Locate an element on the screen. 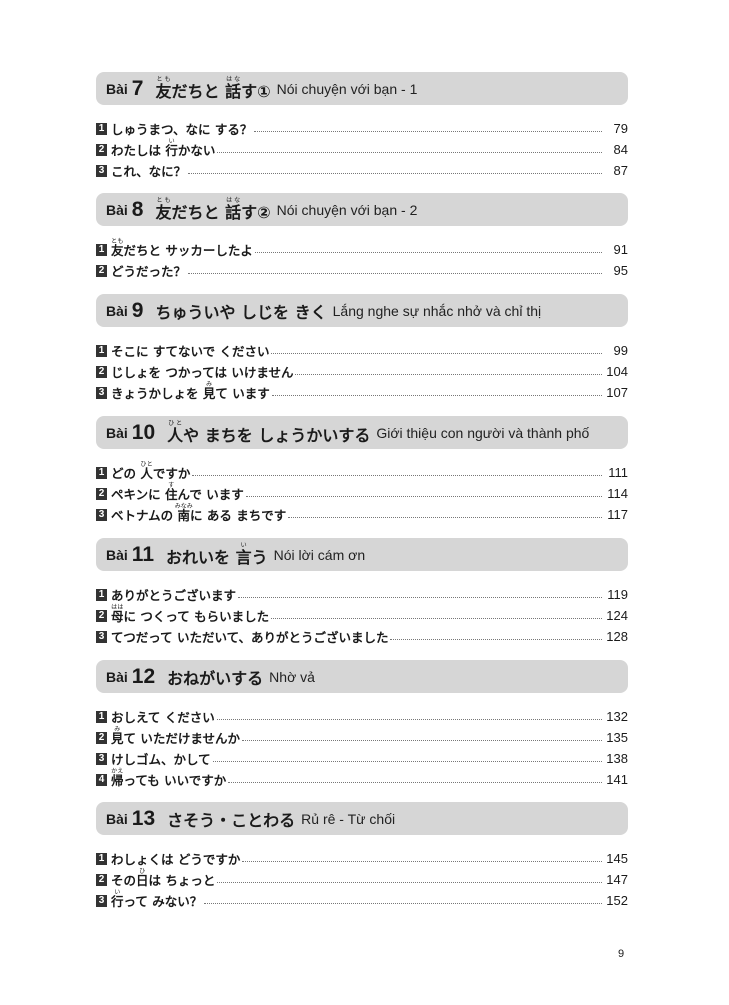  toc-entry: 3 きょうかしょを 見みて います 107 is located at coordinates (362, 391).